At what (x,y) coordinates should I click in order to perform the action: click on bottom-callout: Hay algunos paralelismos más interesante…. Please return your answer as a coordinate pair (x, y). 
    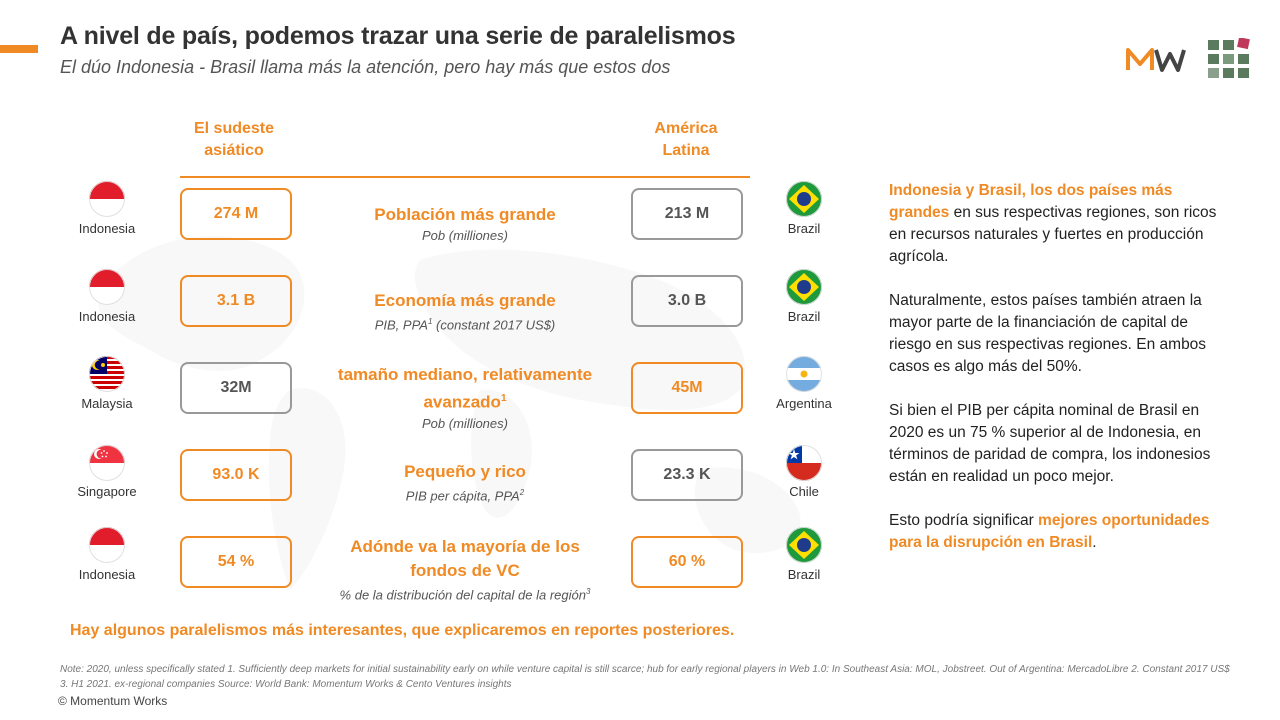
    Looking at the image, I should click on (402, 630).